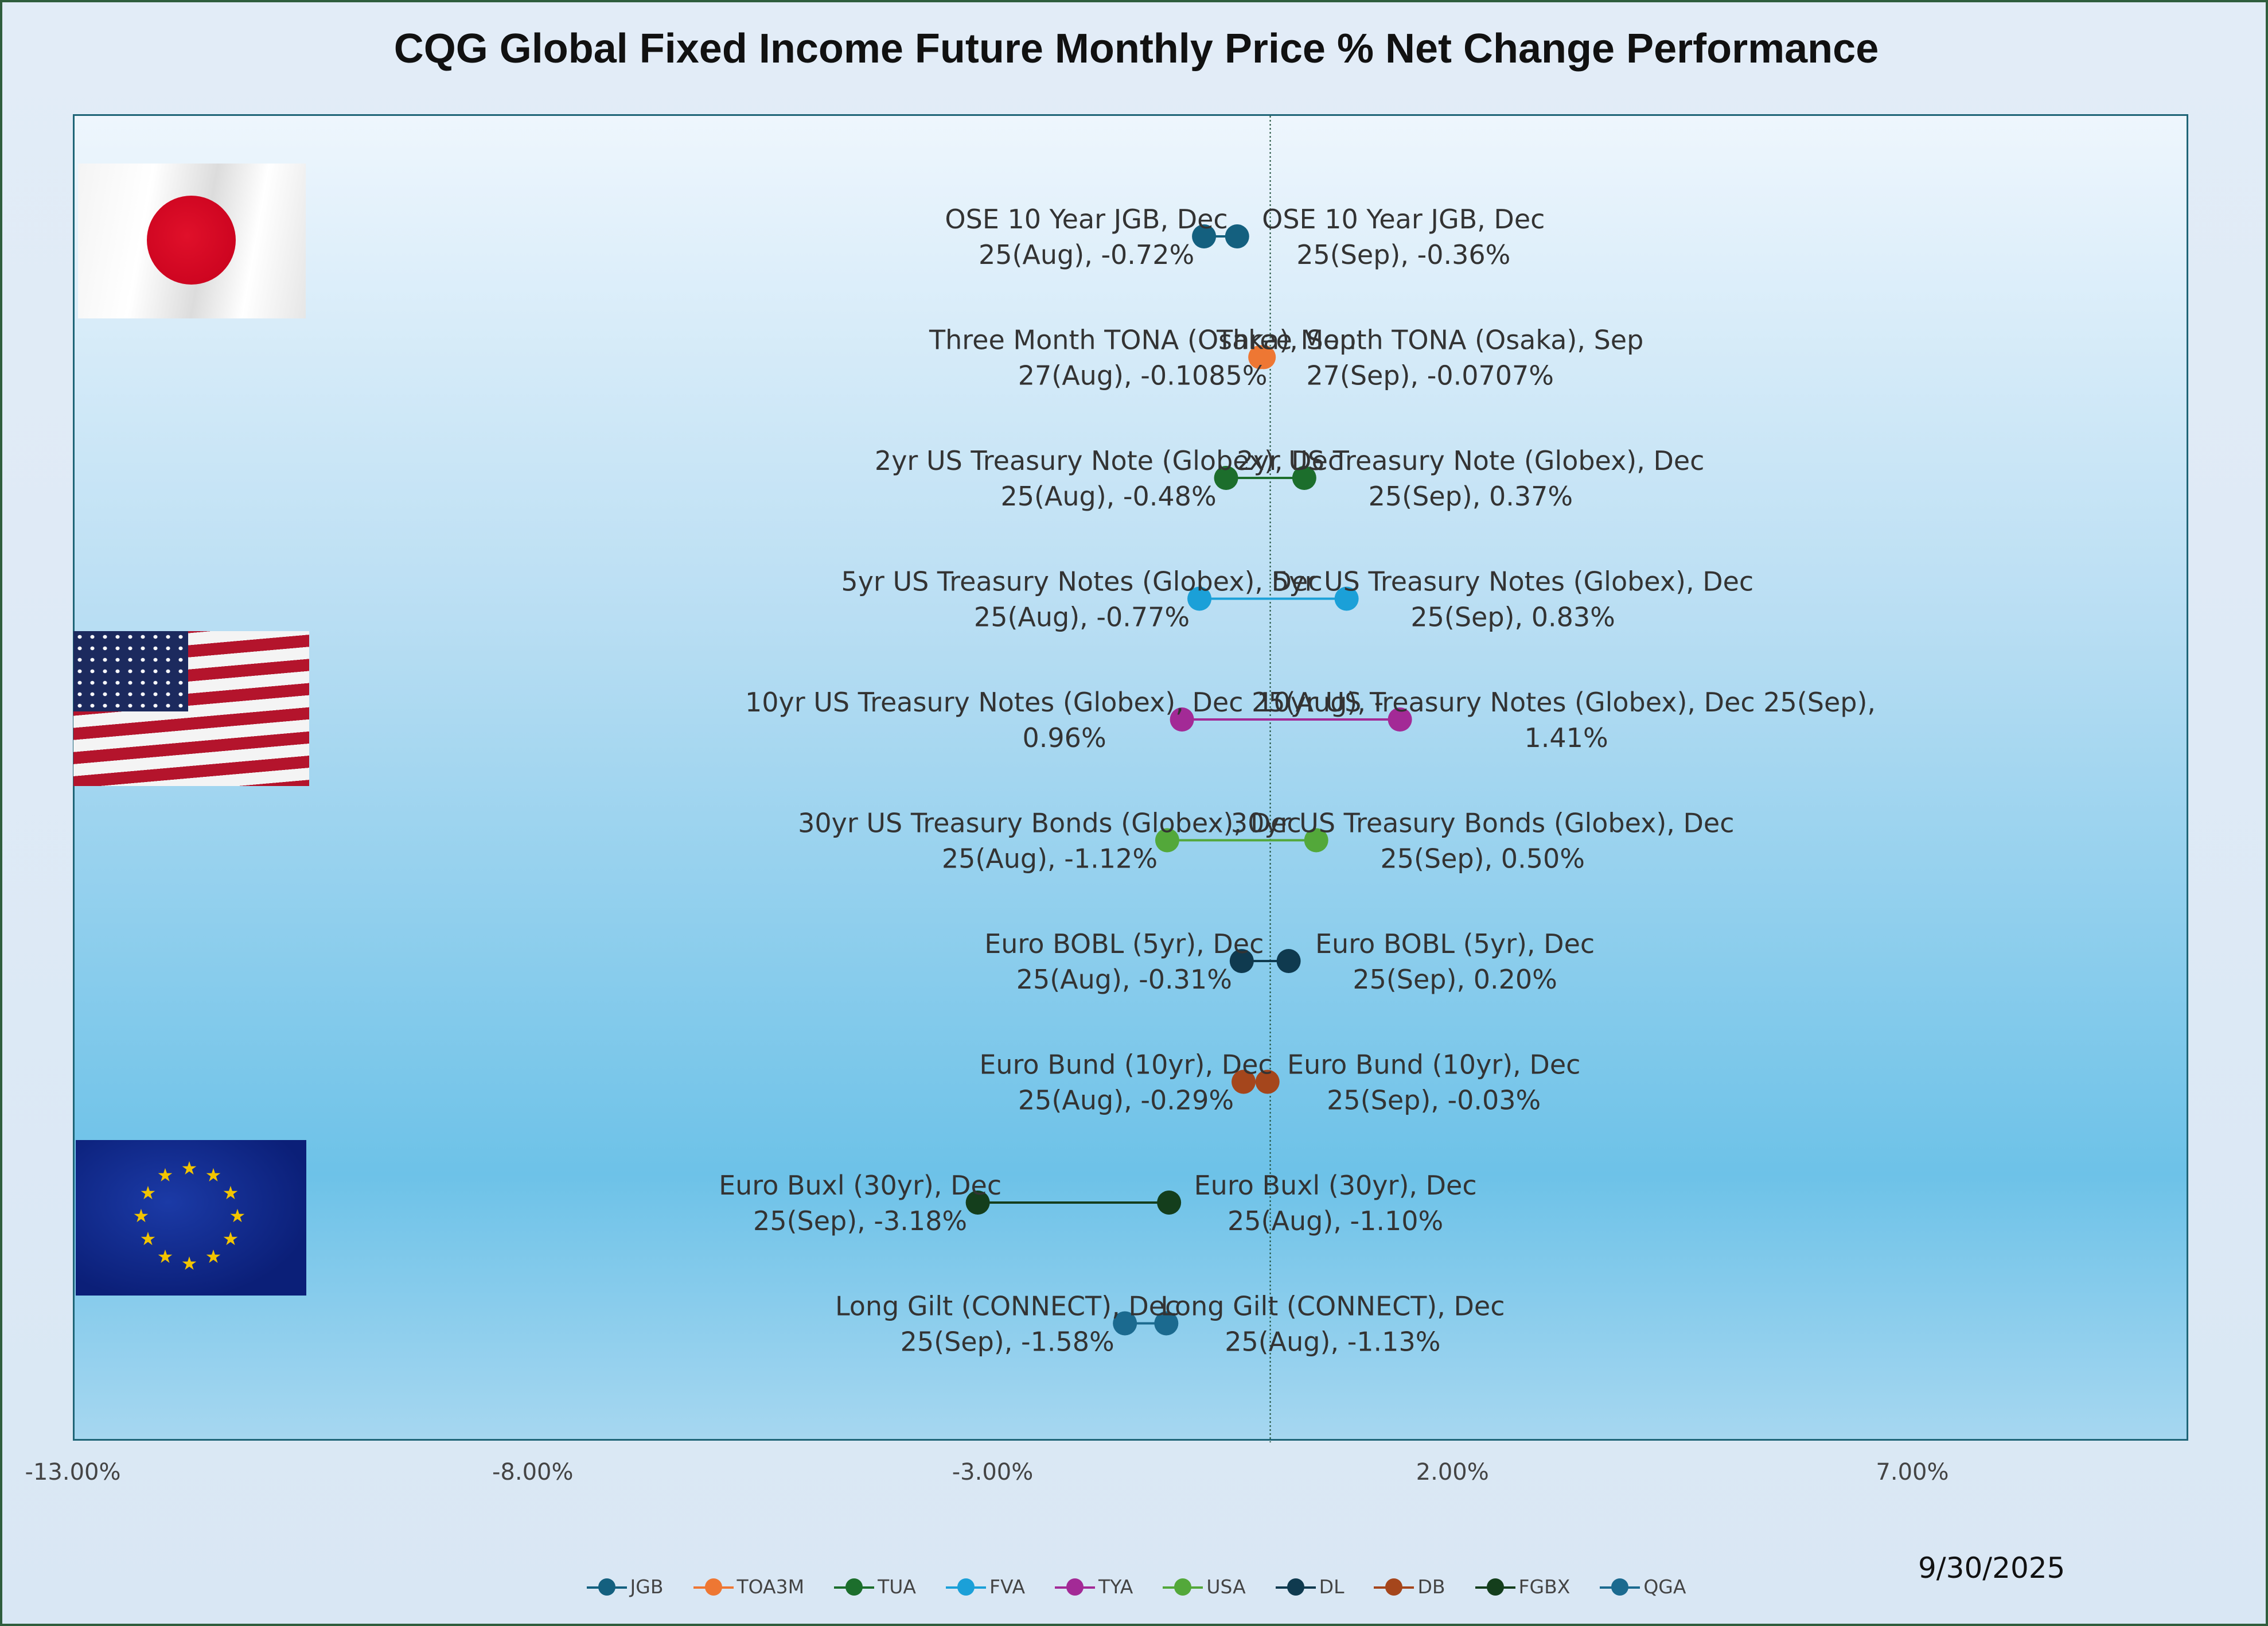 This screenshot has height=1626, width=2268. I want to click on label-FGBX-left: Euro Buxl (30yr), Dec 25(Sep), -3.18%, so click(860, 1203).